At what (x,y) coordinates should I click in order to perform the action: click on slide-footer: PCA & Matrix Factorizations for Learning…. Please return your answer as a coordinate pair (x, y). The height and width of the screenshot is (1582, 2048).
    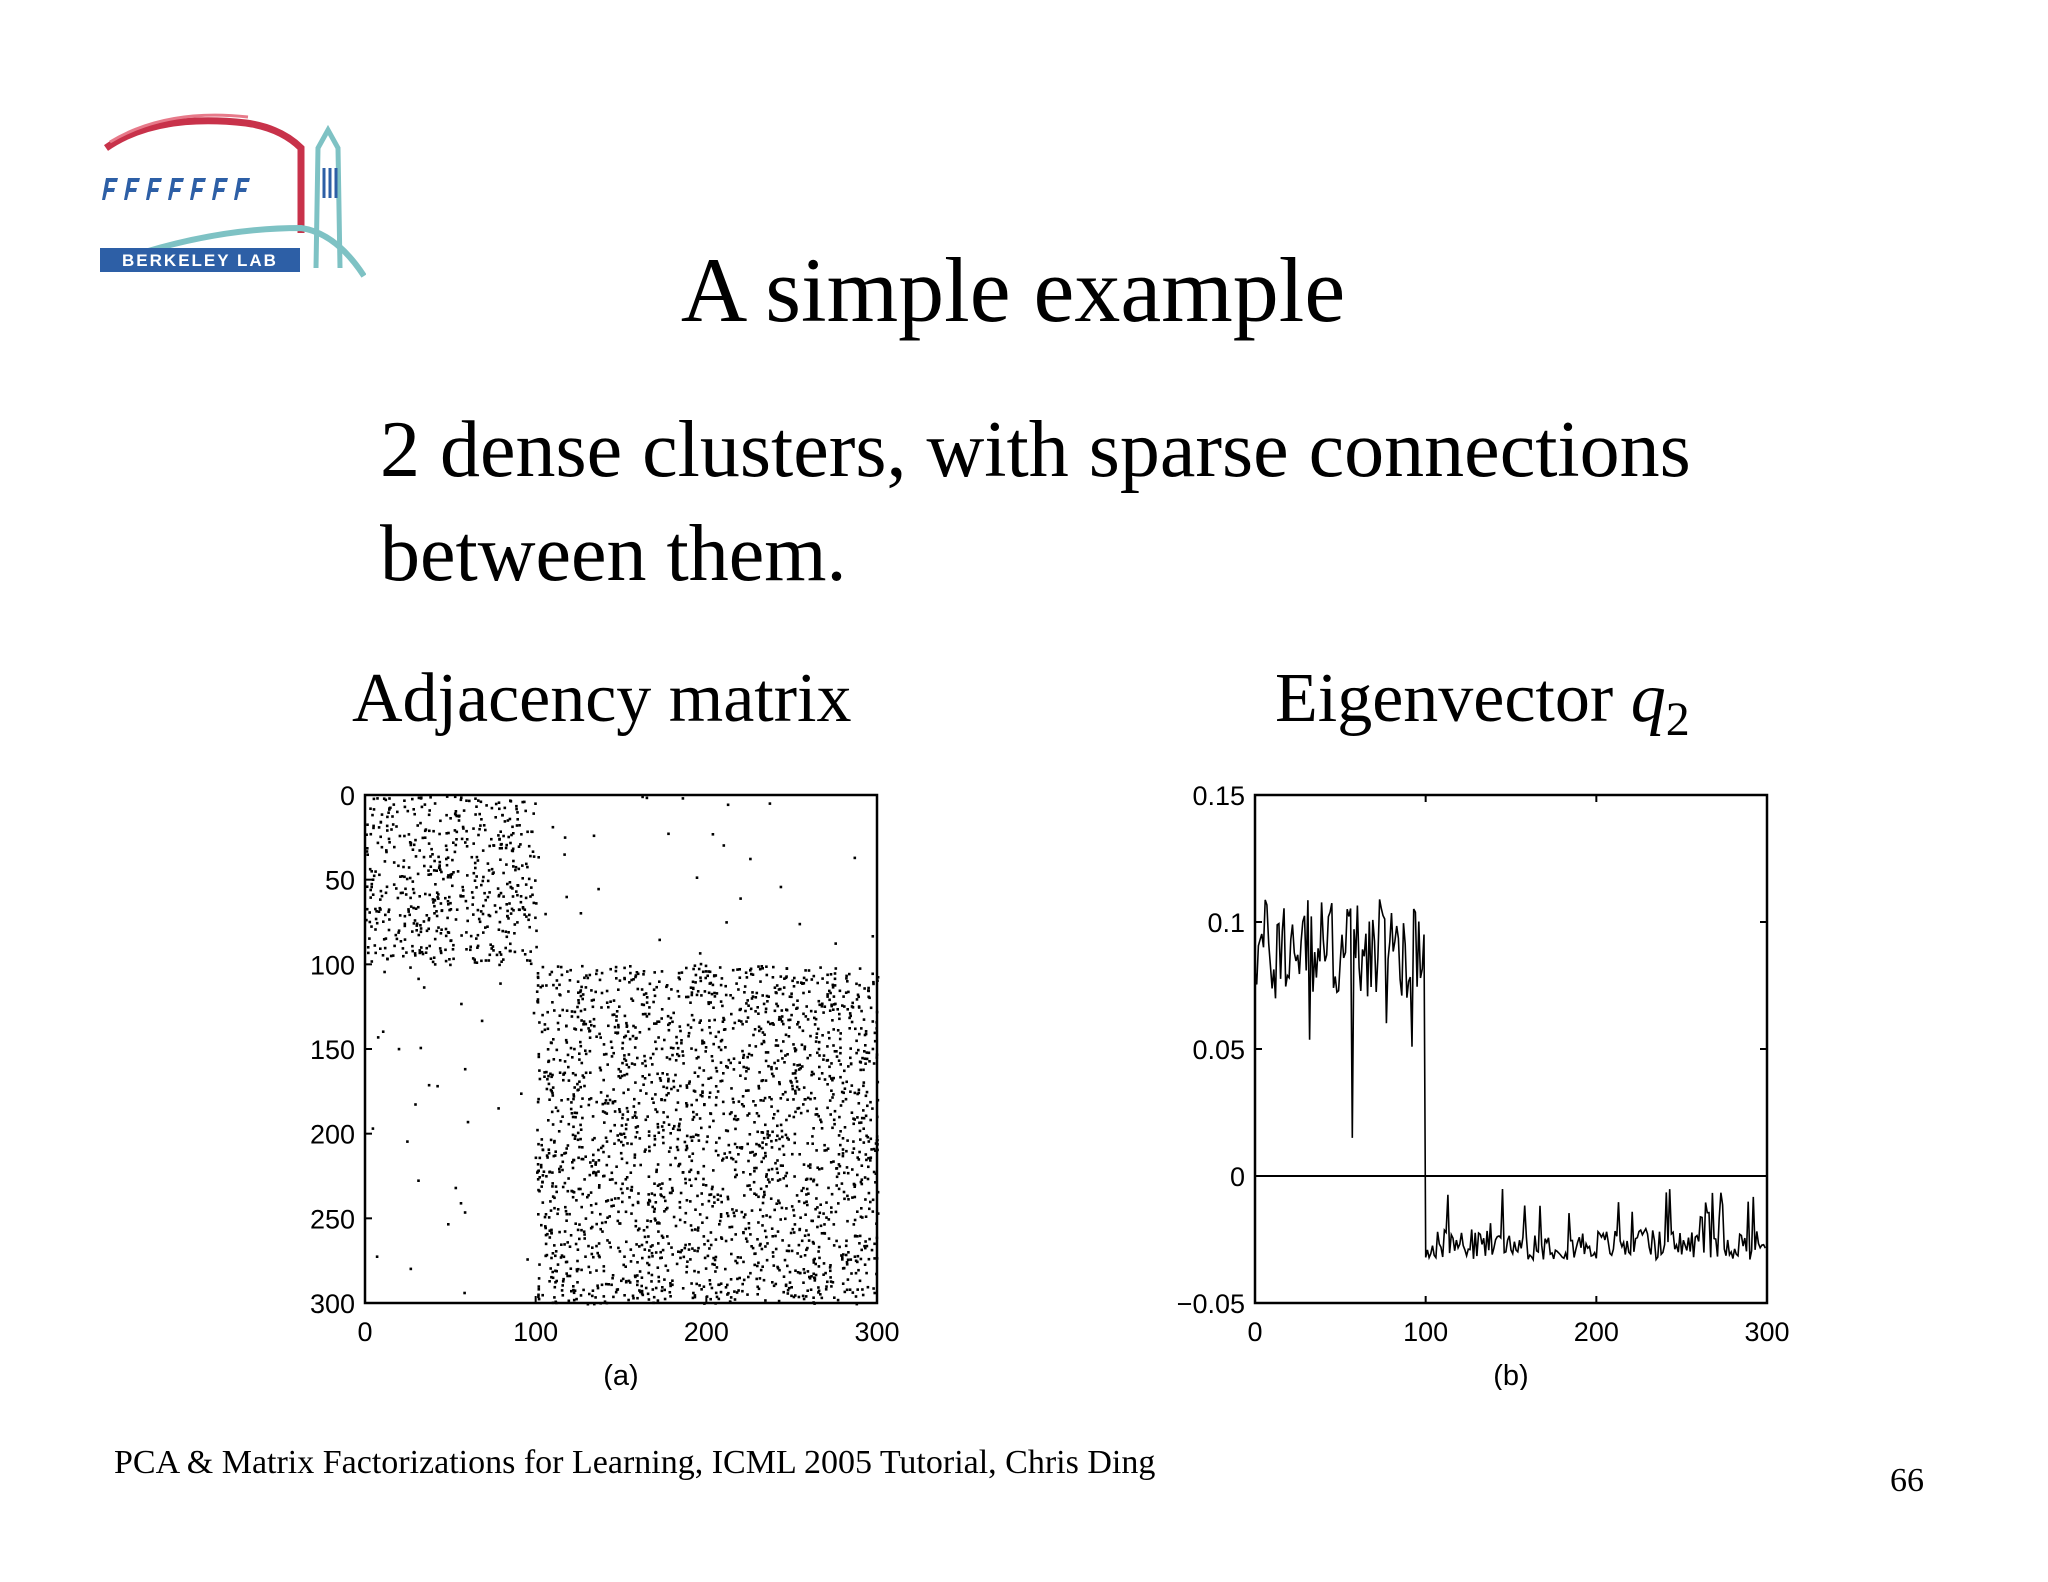
    Looking at the image, I should click on (635, 1462).